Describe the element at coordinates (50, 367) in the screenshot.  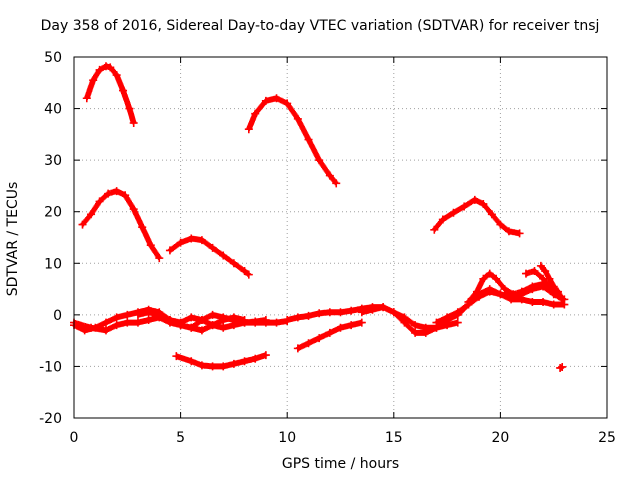
I see `y-tick-label: -10` at that location.